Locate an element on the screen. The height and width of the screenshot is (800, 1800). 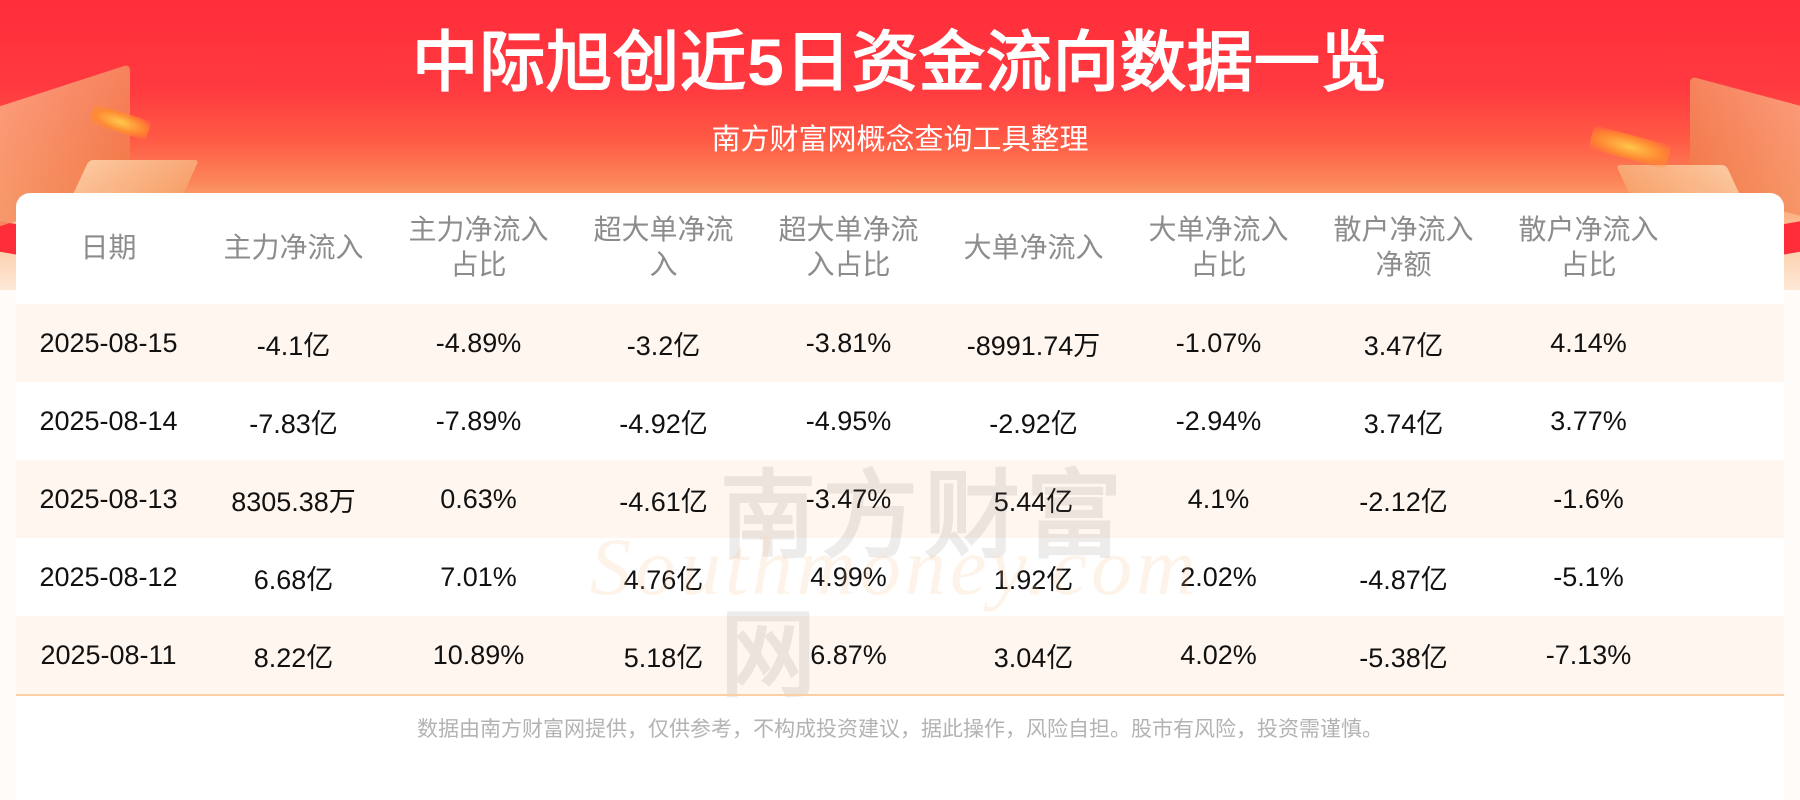
cell-main-inflow-ratio: -7.89% is located at coordinates (478, 420).